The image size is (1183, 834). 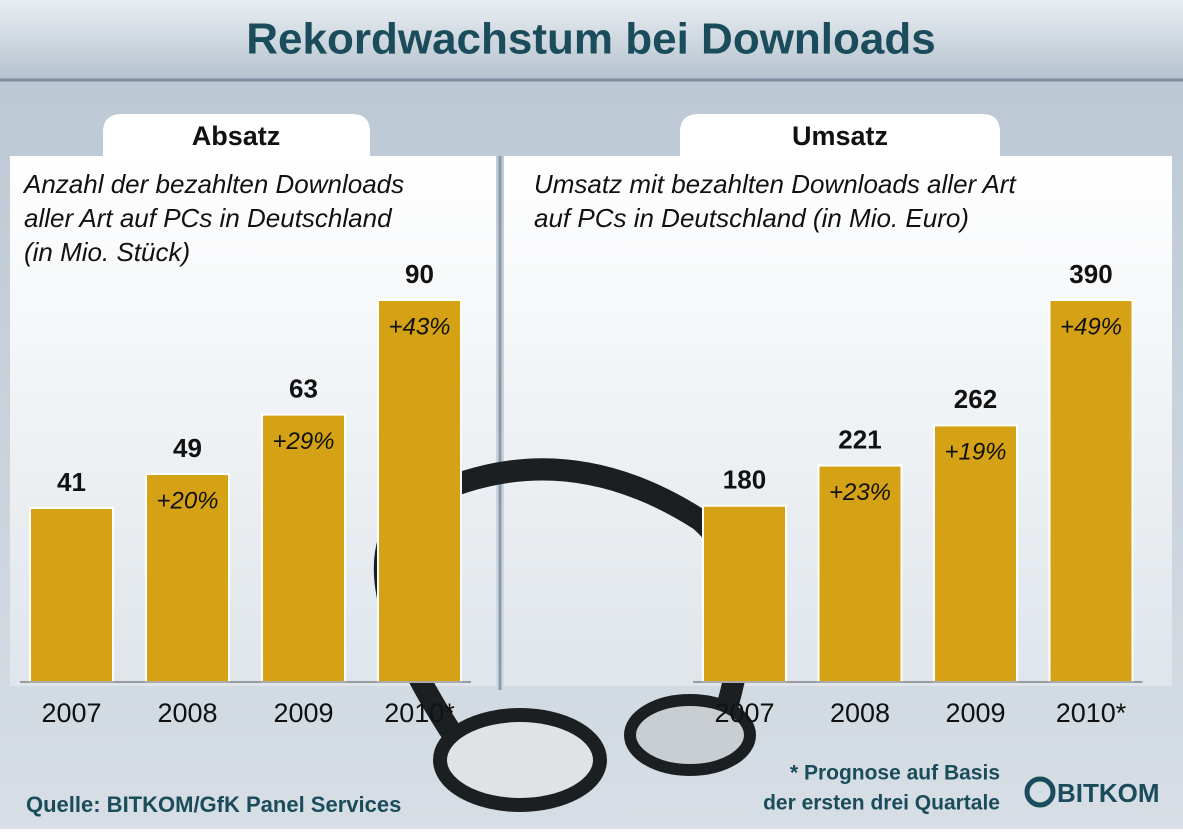 What do you see at coordinates (419, 326) in the screenshot?
I see `growth-label: +43%` at bounding box center [419, 326].